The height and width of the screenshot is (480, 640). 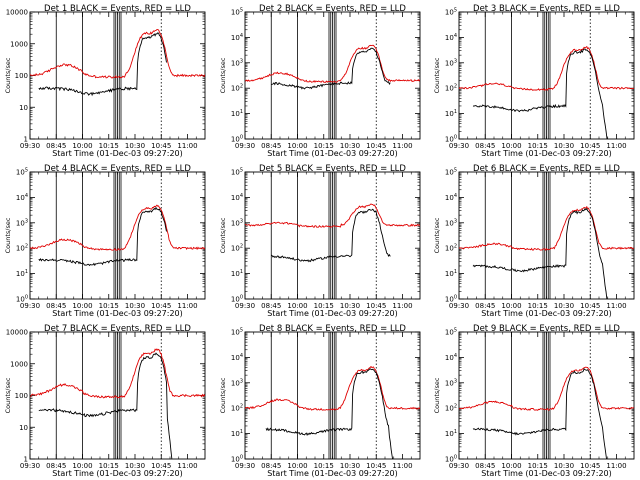 What do you see at coordinates (17, 13) in the screenshot?
I see `ytick-label: 10000` at bounding box center [17, 13].